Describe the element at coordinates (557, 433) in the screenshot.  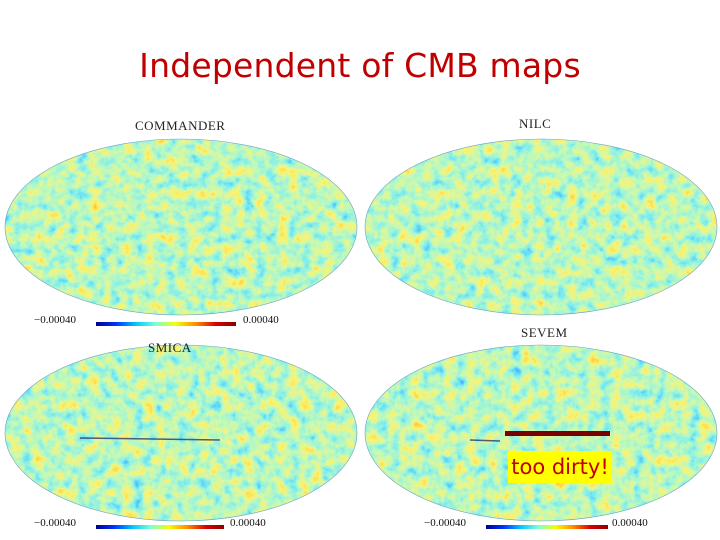
I see `galactic-plane-residual` at that location.